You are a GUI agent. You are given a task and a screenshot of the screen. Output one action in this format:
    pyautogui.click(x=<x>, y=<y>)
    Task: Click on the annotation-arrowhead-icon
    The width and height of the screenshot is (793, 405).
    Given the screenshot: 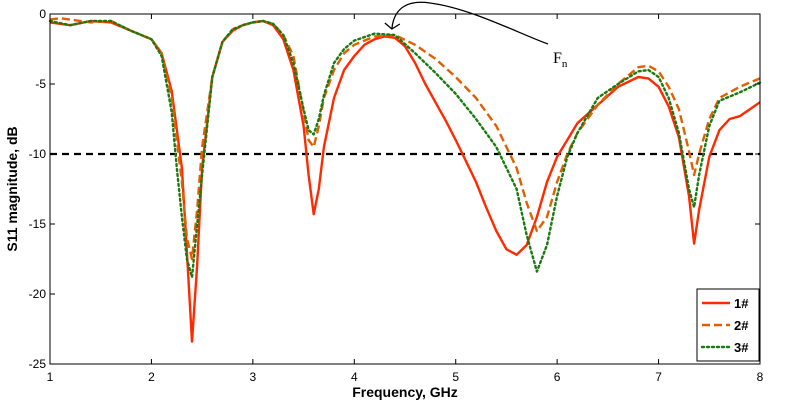 What is the action you would take?
    pyautogui.click(x=392, y=26)
    